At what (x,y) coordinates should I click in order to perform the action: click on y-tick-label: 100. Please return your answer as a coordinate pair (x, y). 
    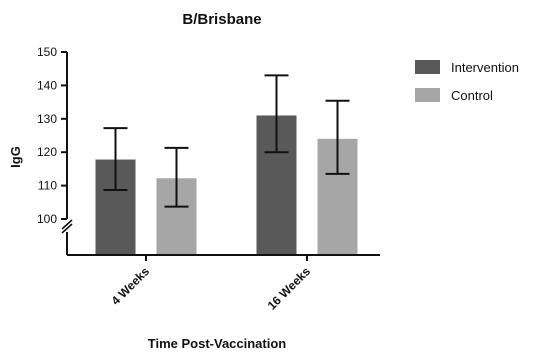
    Looking at the image, I should click on (47, 219).